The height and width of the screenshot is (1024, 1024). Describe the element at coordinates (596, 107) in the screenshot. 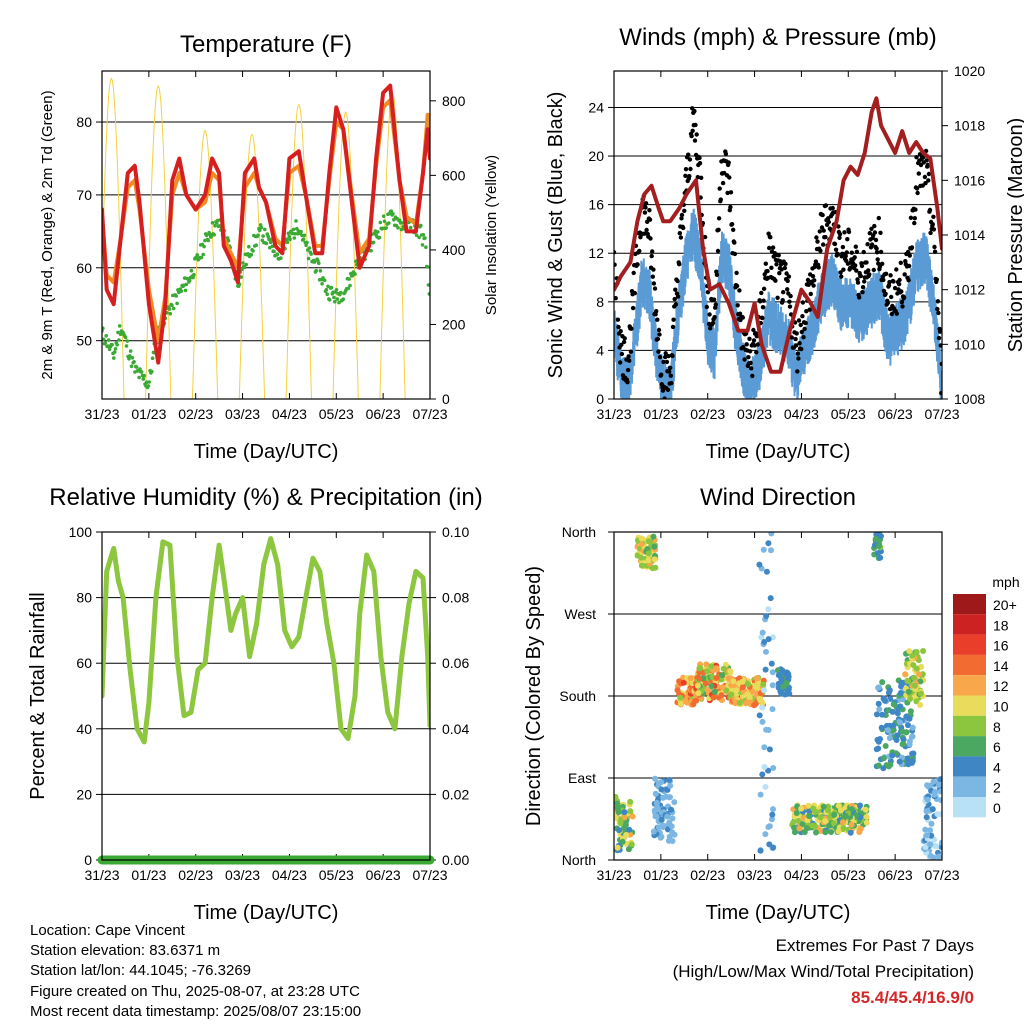

I see `y-tick-label: 24` at that location.